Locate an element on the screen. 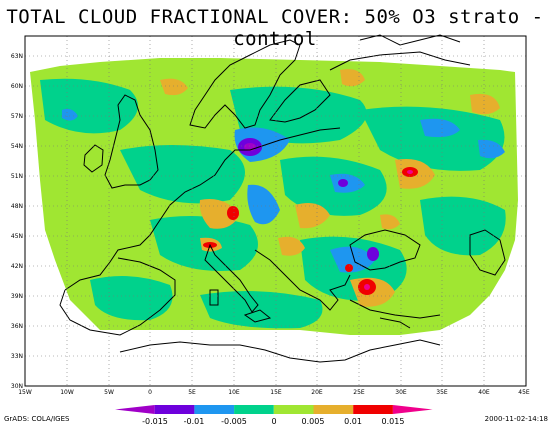  colorbar-labels: -0.015 -0.01 -0.005 0 0.005 0.01 0.015 is located at coordinates (273, 421).